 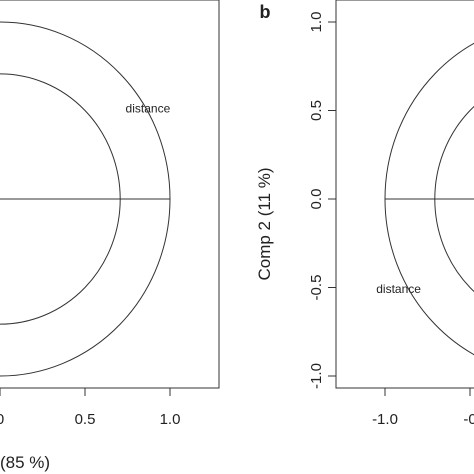 I want to click on x-axis-label: (85 %), so click(x=25, y=462).